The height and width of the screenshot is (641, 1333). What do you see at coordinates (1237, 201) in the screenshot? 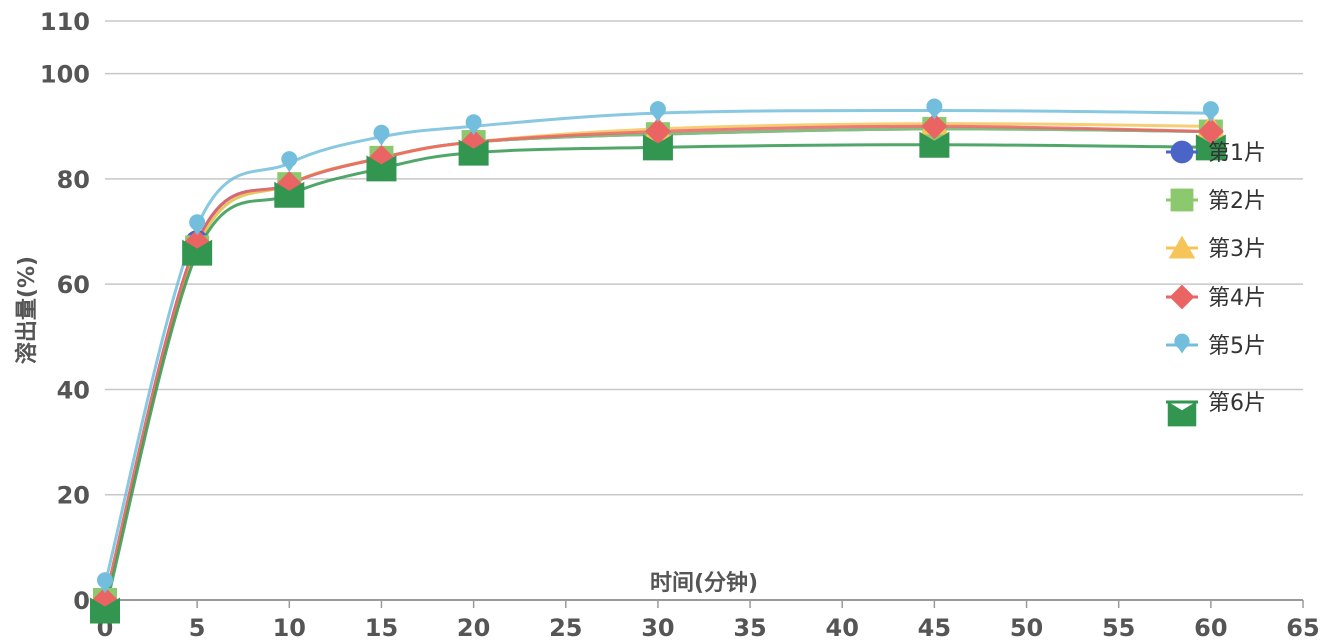
I see `legend-label: 第2片` at bounding box center [1237, 201].